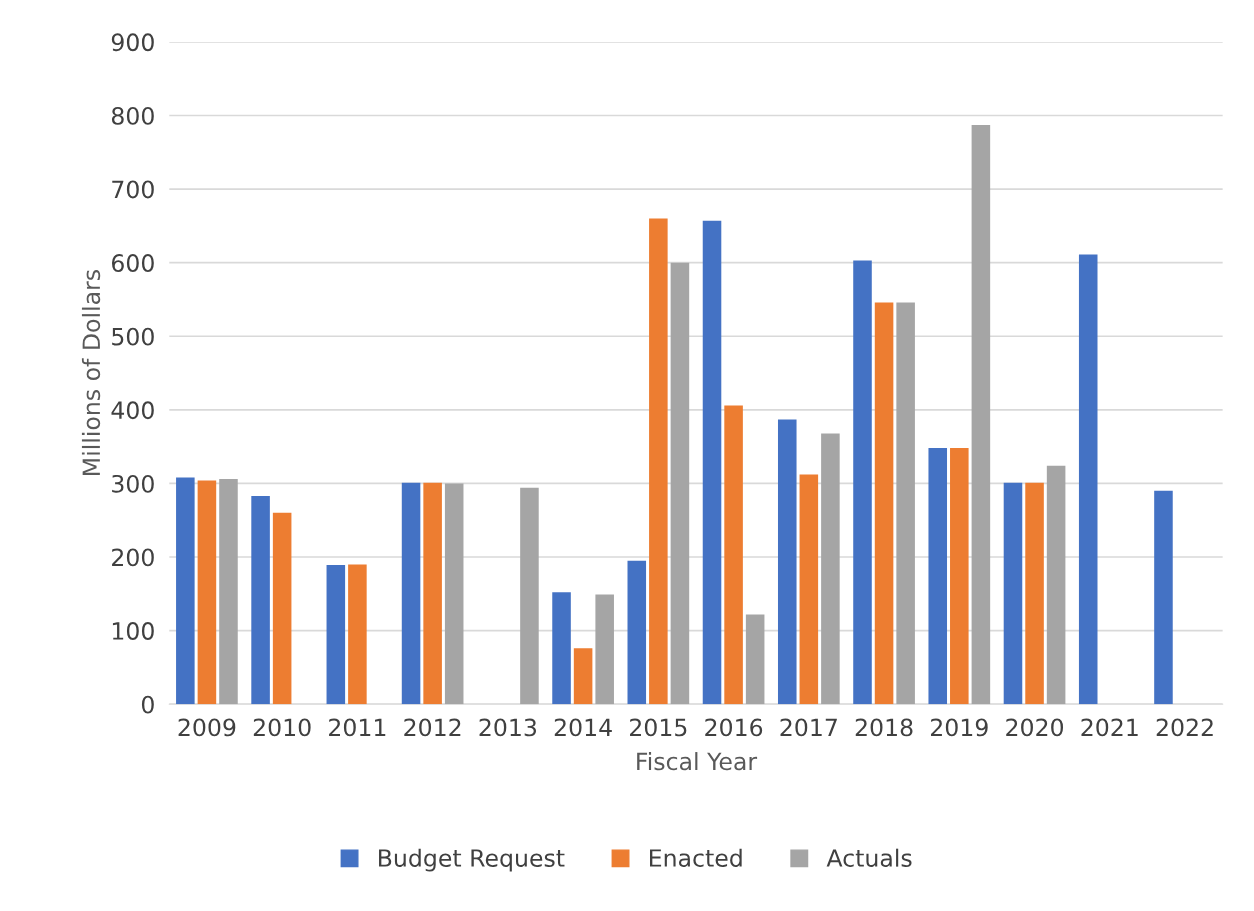  I want to click on y-tick-label: 300, so click(133, 483).